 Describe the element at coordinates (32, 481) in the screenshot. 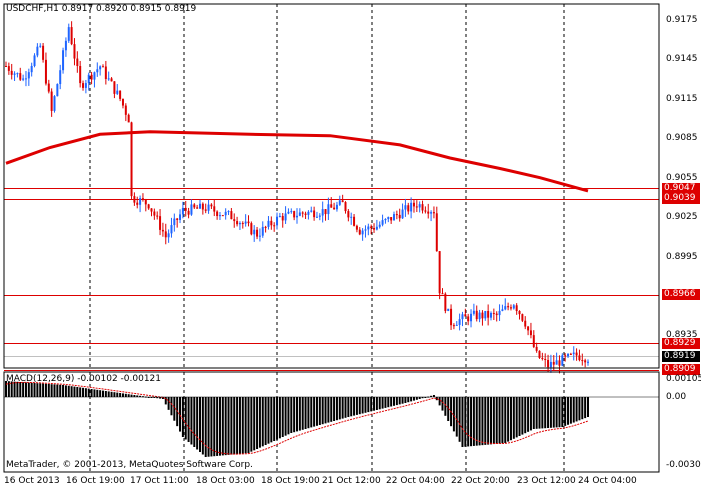

I see `time-tick-label: 16 Oct 2013` at that location.